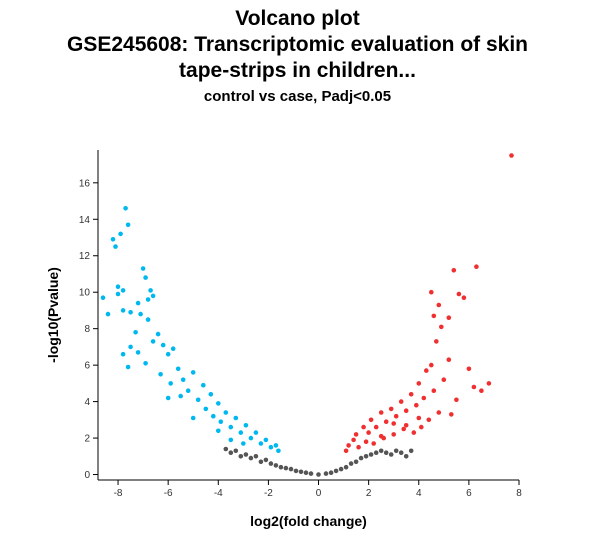 The height and width of the screenshot is (547, 595). What do you see at coordinates (53, 315) in the screenshot?
I see `y-axis-label: -log10(Pvalue)` at bounding box center [53, 315].